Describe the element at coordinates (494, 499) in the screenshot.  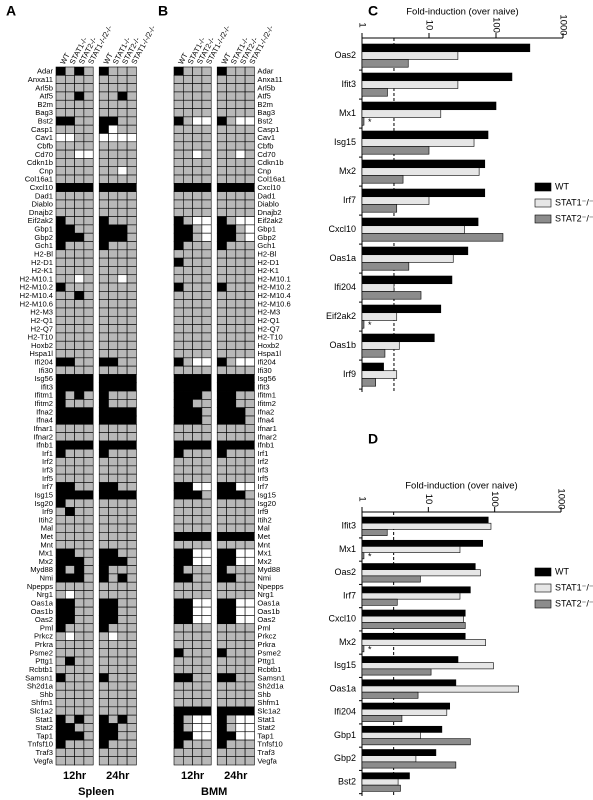
I see `x-tick-label: 100` at that location.